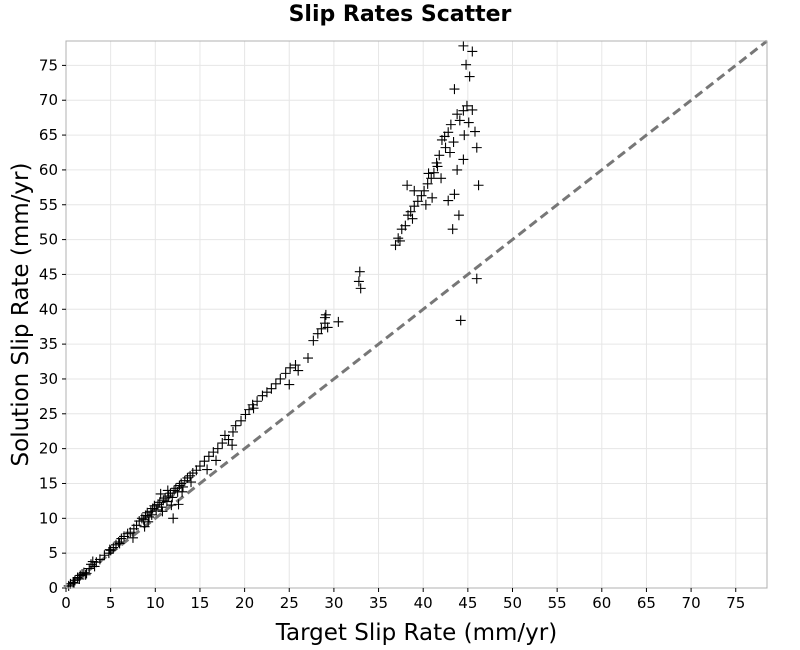  I want to click on y-tick-label: 5, so click(53, 553).